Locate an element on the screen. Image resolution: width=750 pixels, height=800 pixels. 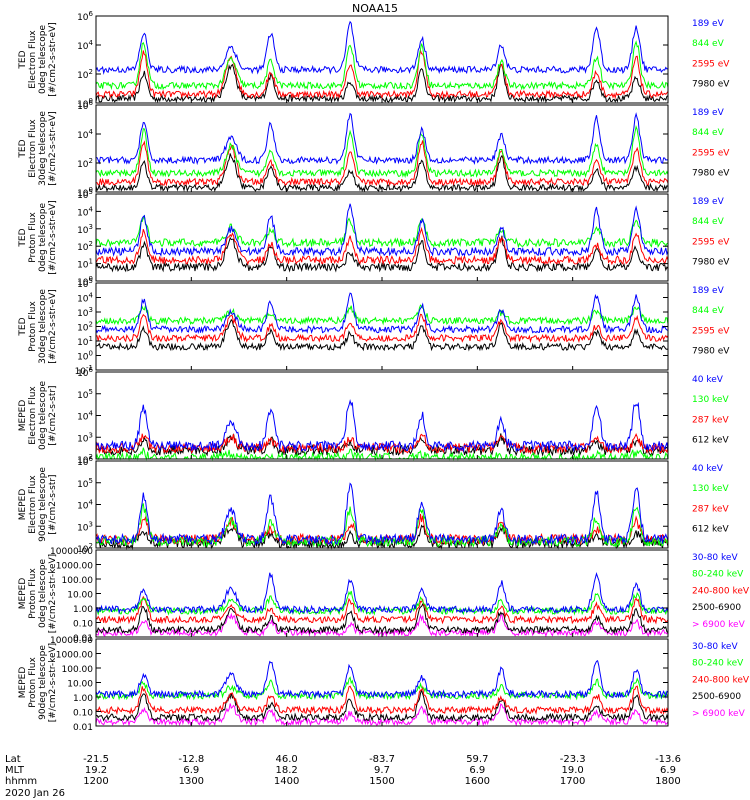
y-tick-label: 100.00 is located at coordinates (78, 670).